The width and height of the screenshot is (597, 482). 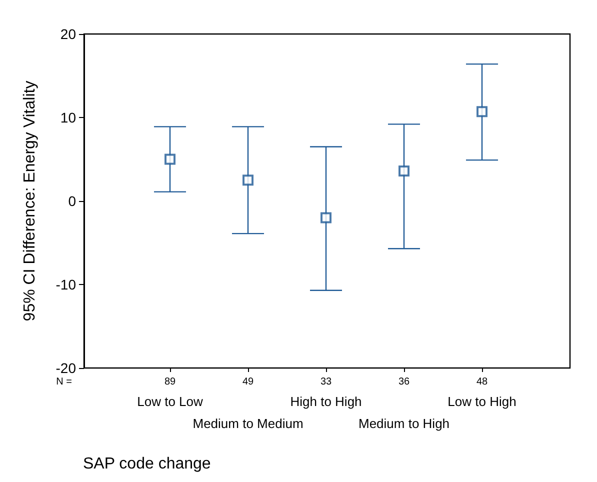 What do you see at coordinates (170, 401) in the screenshot?
I see `x-tick-label: Low to Low` at bounding box center [170, 401].